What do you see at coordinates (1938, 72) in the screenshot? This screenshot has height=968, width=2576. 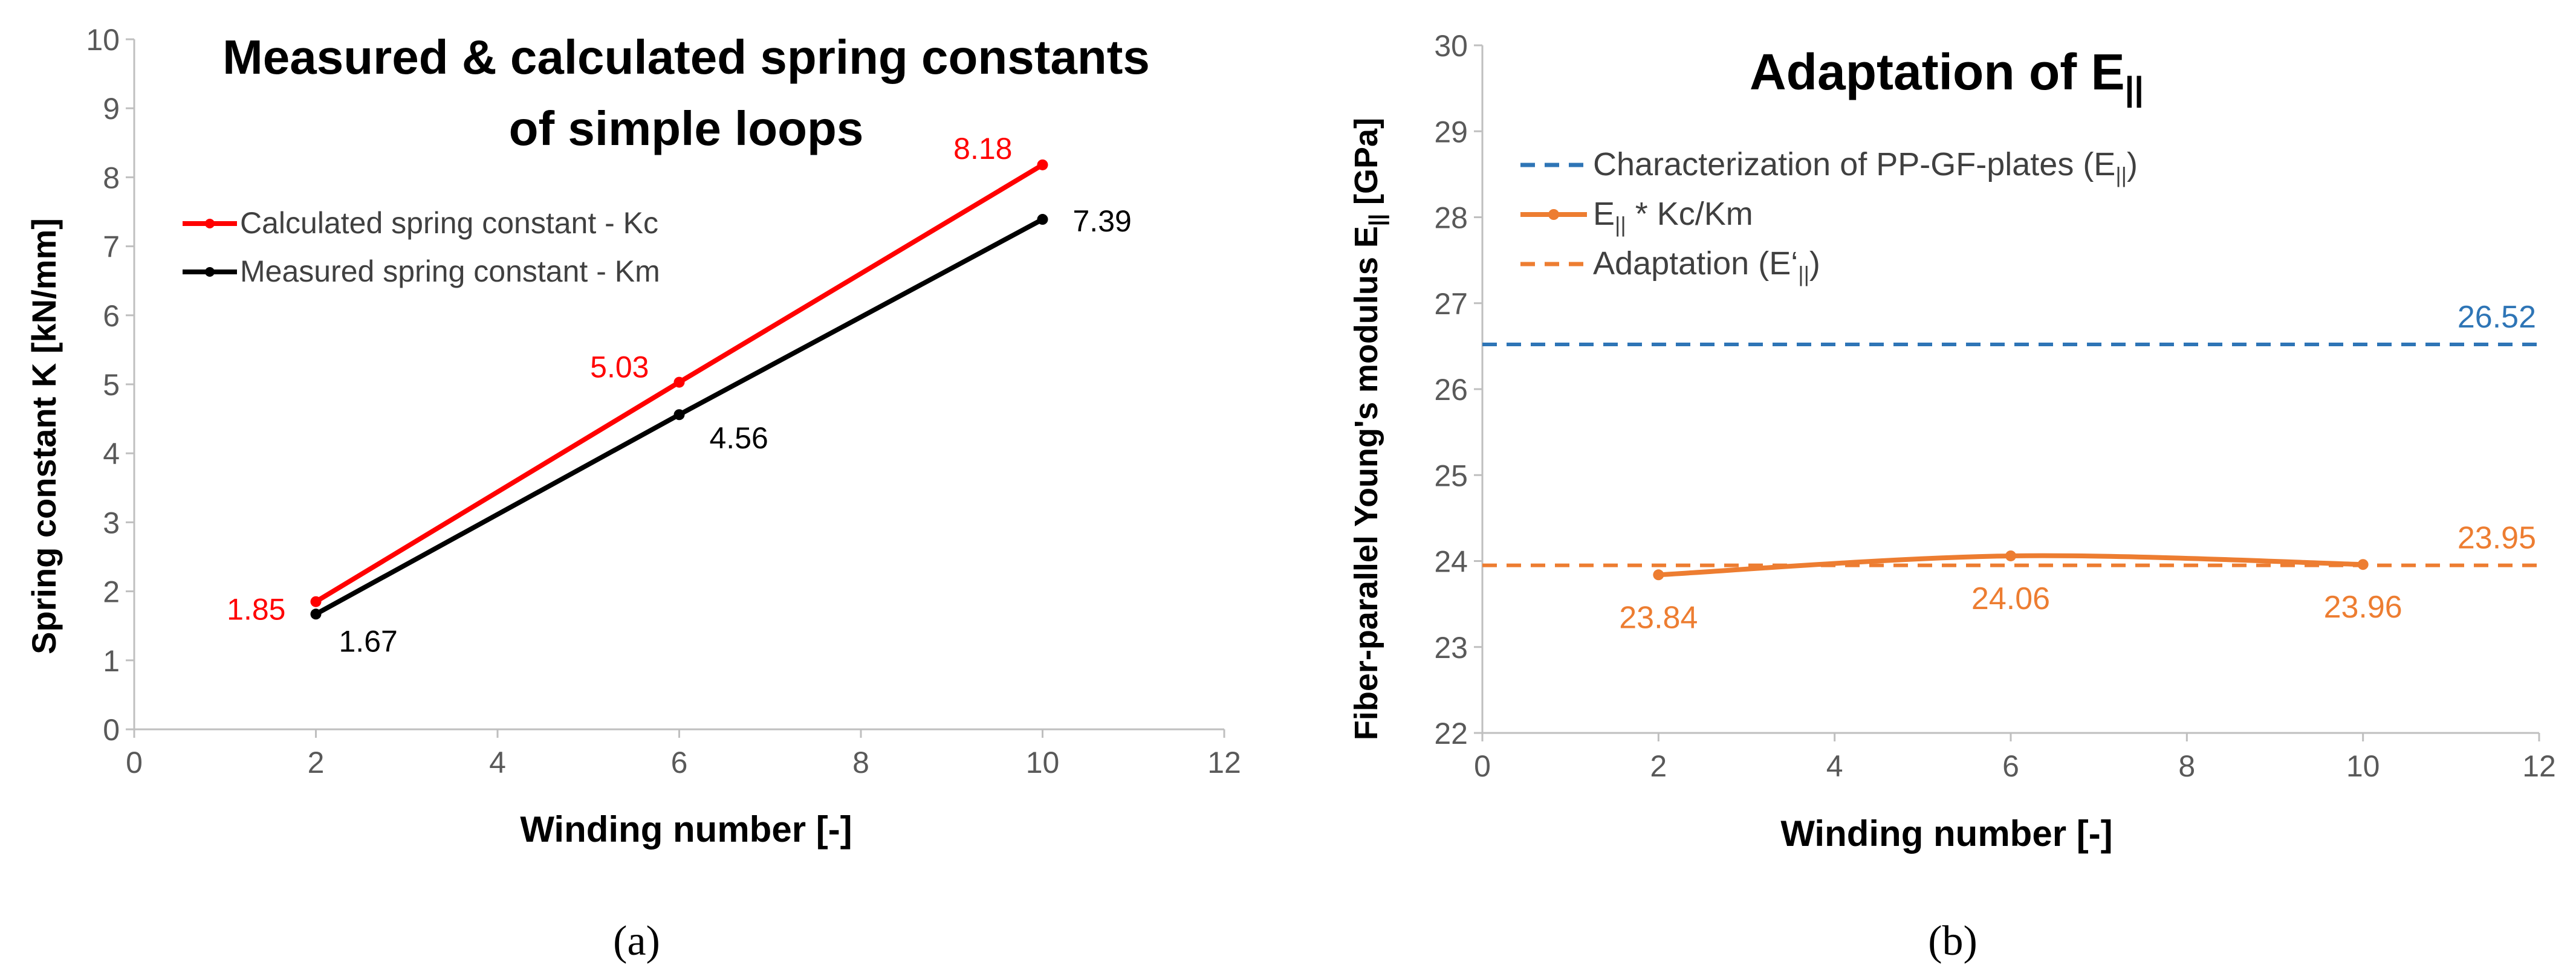 I see `chart-b-title-text: Adaptation of E` at bounding box center [1938, 72].